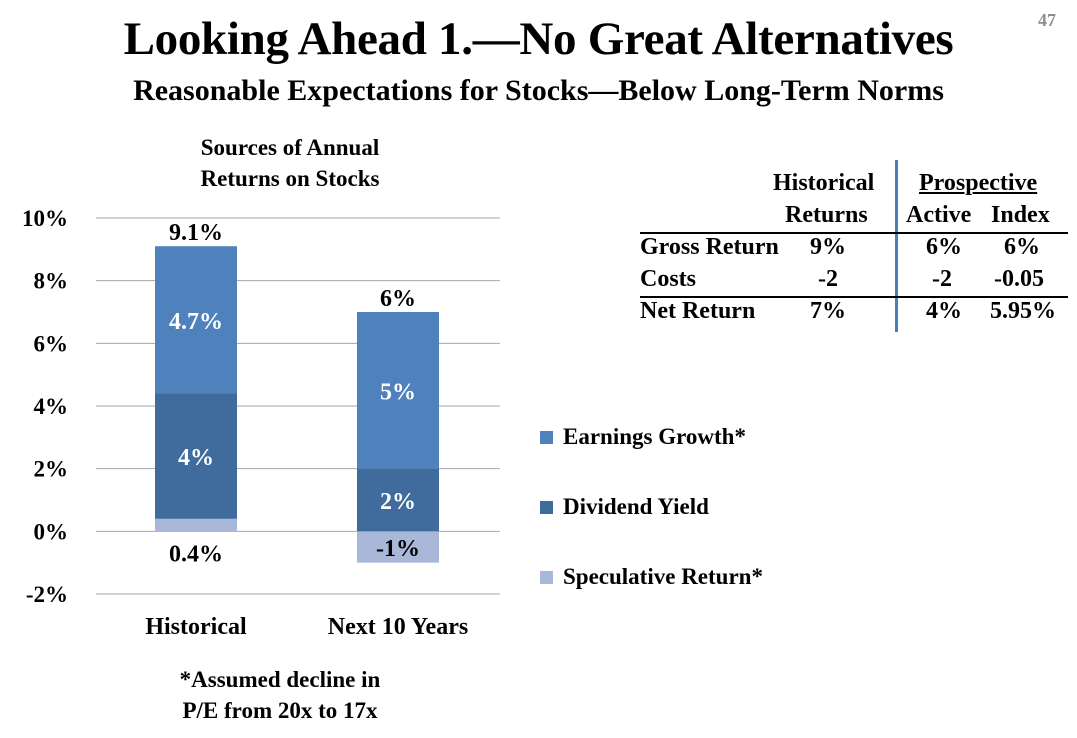 This screenshot has width=1077, height=738. I want to click on data-label: 4%, so click(196, 458).